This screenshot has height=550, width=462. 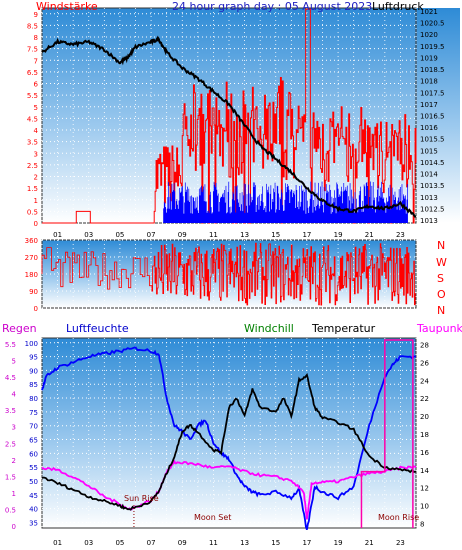 I want to click on wind-tick-label: 8, so click(x=36, y=38).